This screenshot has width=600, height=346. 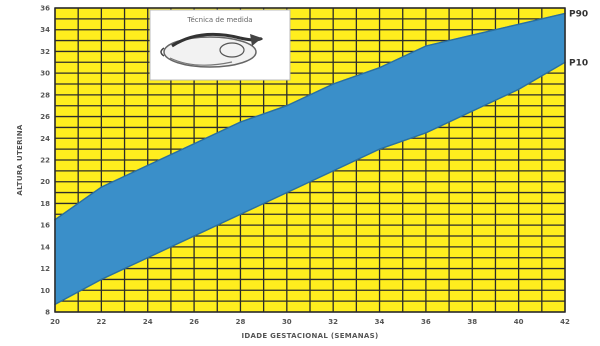 I want to click on x-axis-title: IDADE GESTACIONAL (SEMANAS), so click(x=310, y=336).